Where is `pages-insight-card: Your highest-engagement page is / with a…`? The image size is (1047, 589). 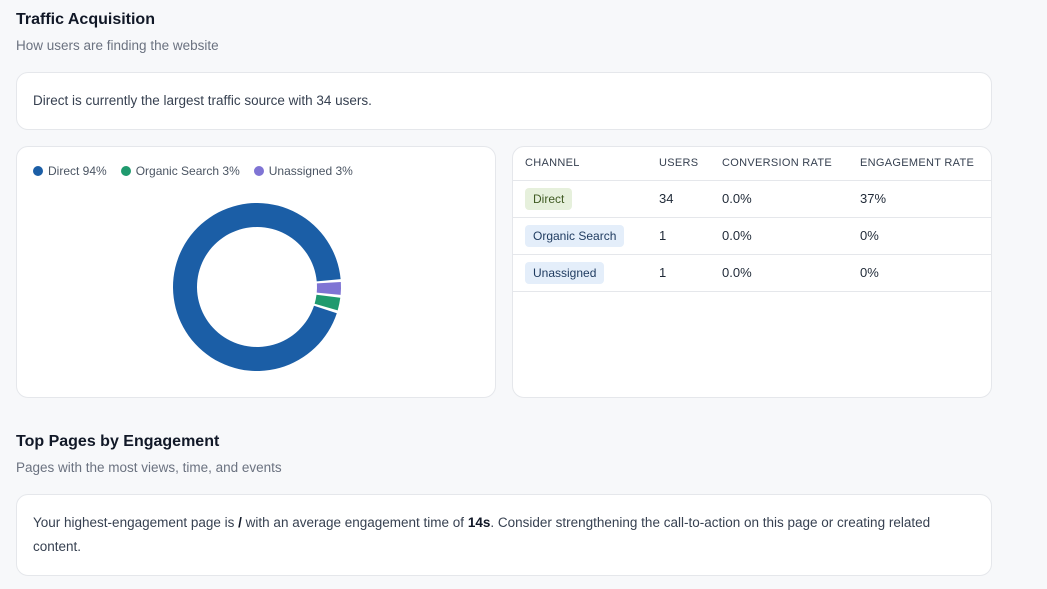
pages-insight-card: Your highest-engagement page is / with a… is located at coordinates (504, 535).